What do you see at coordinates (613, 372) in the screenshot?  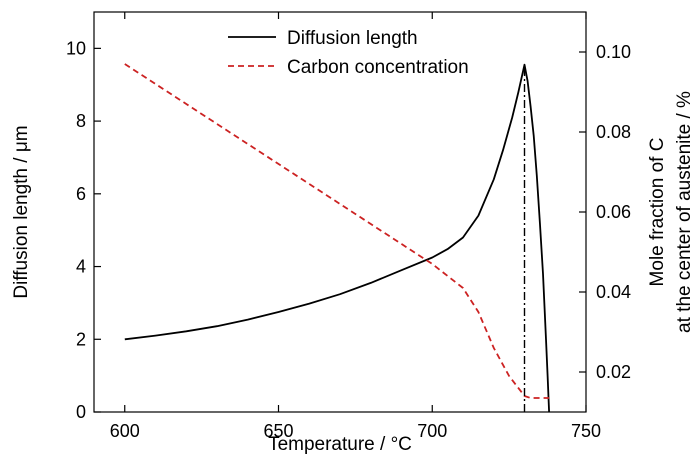 I see `y-right-tick-label: 0.02` at bounding box center [613, 372].